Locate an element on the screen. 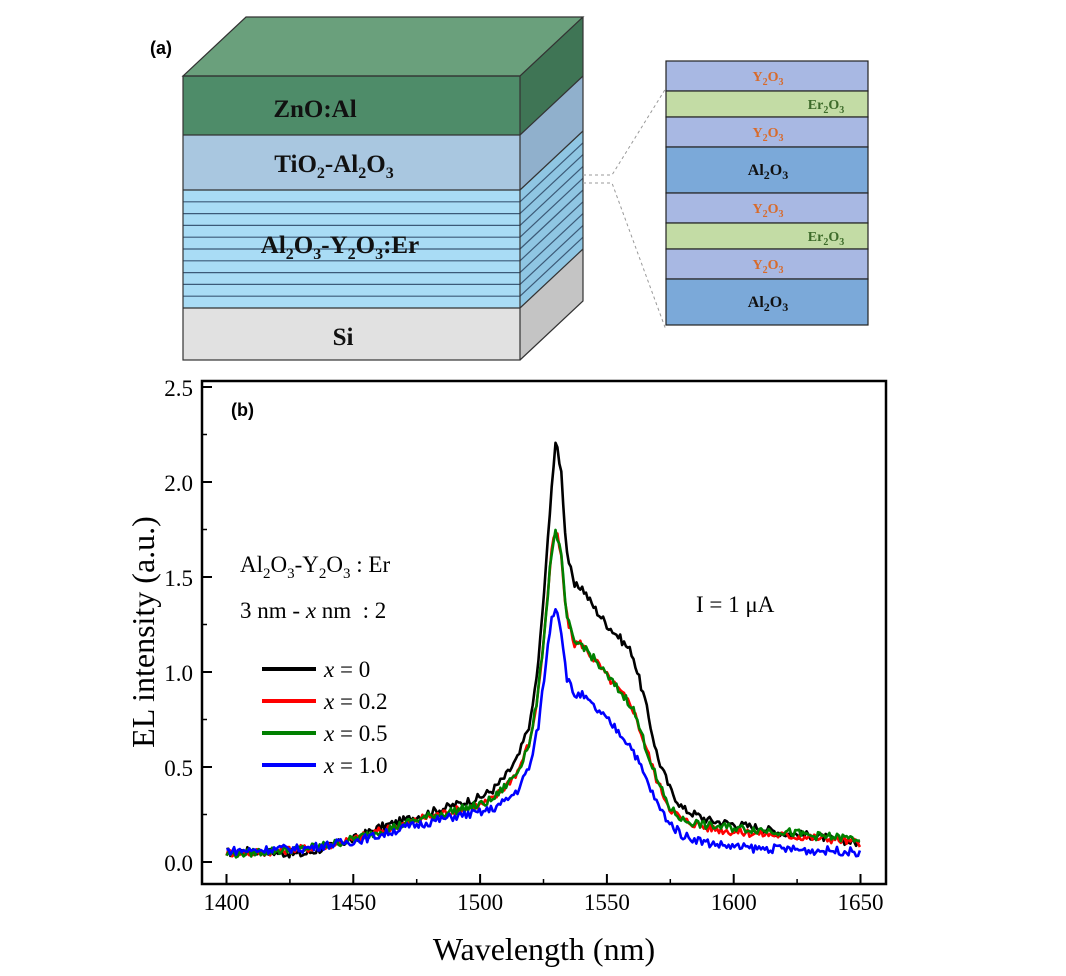 This screenshot has height=976, width=1066. x-tick-label: 1500 is located at coordinates (480, 902).